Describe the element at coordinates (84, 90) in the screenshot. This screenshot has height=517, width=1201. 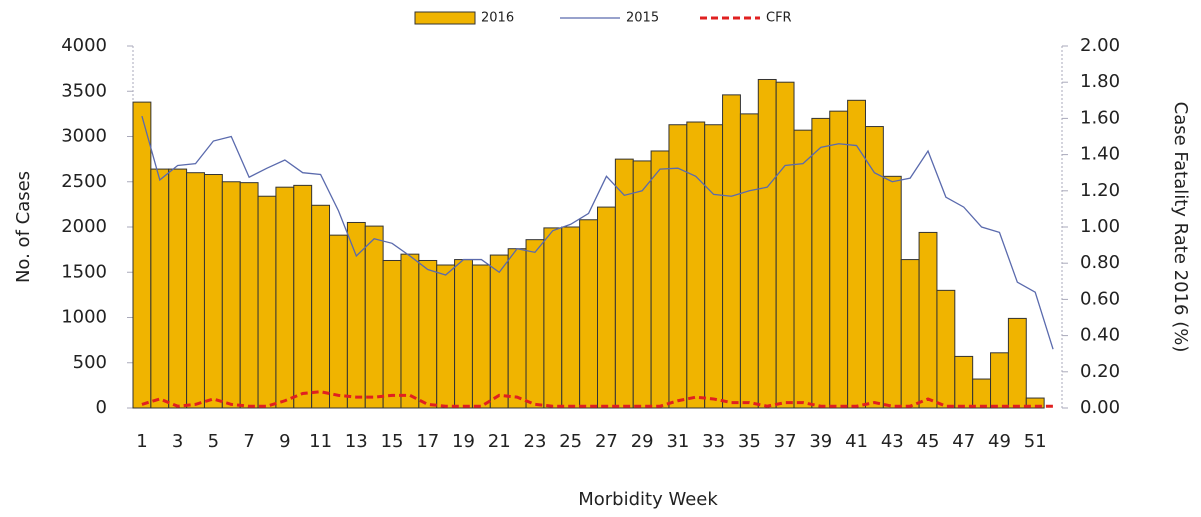
I see `y-tick-label: 3500` at that location.